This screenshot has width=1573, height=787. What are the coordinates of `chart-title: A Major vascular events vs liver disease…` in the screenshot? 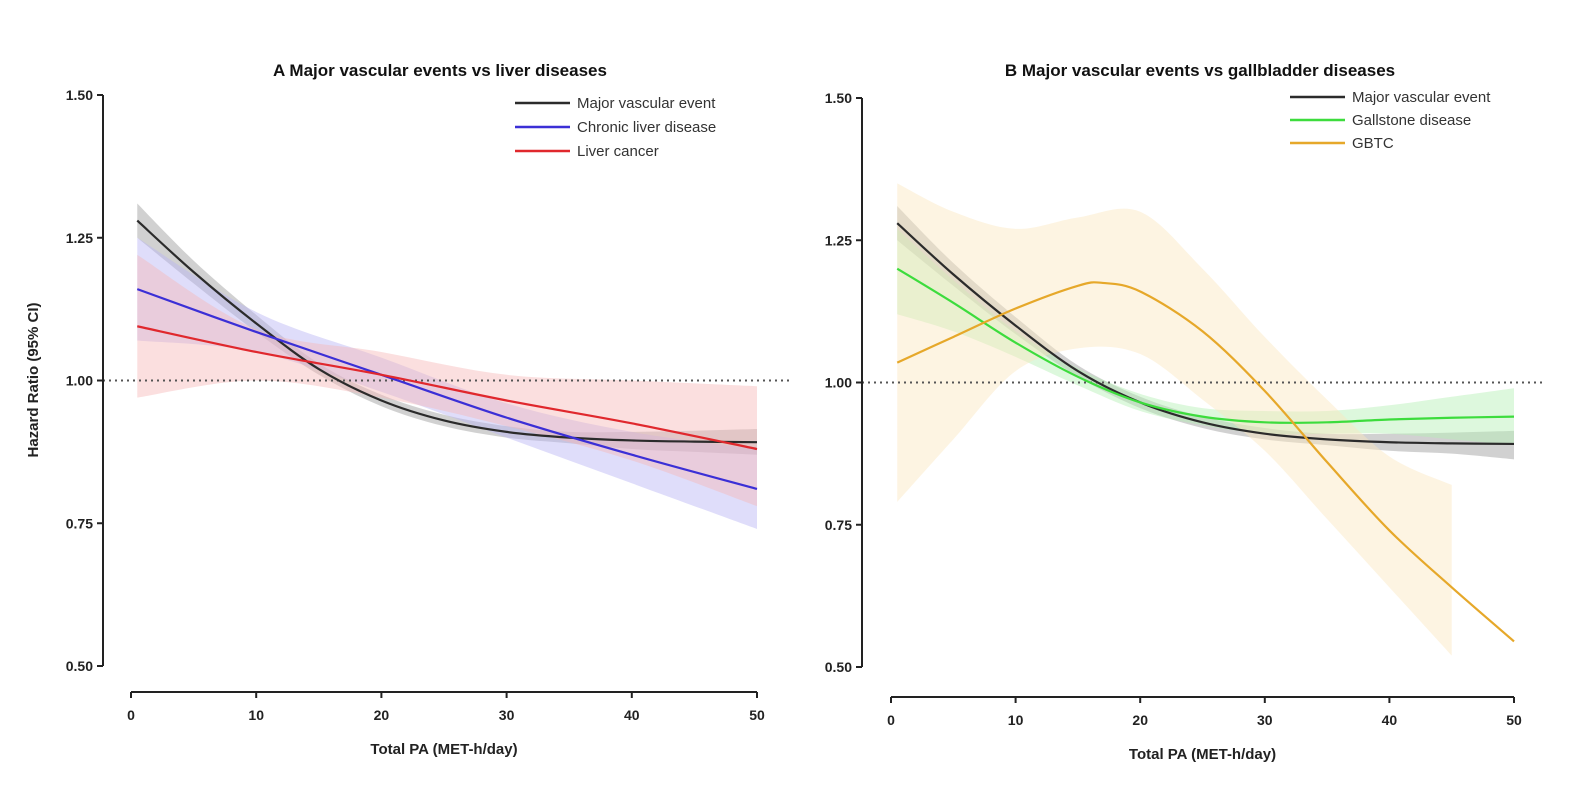 It's located at (440, 70).